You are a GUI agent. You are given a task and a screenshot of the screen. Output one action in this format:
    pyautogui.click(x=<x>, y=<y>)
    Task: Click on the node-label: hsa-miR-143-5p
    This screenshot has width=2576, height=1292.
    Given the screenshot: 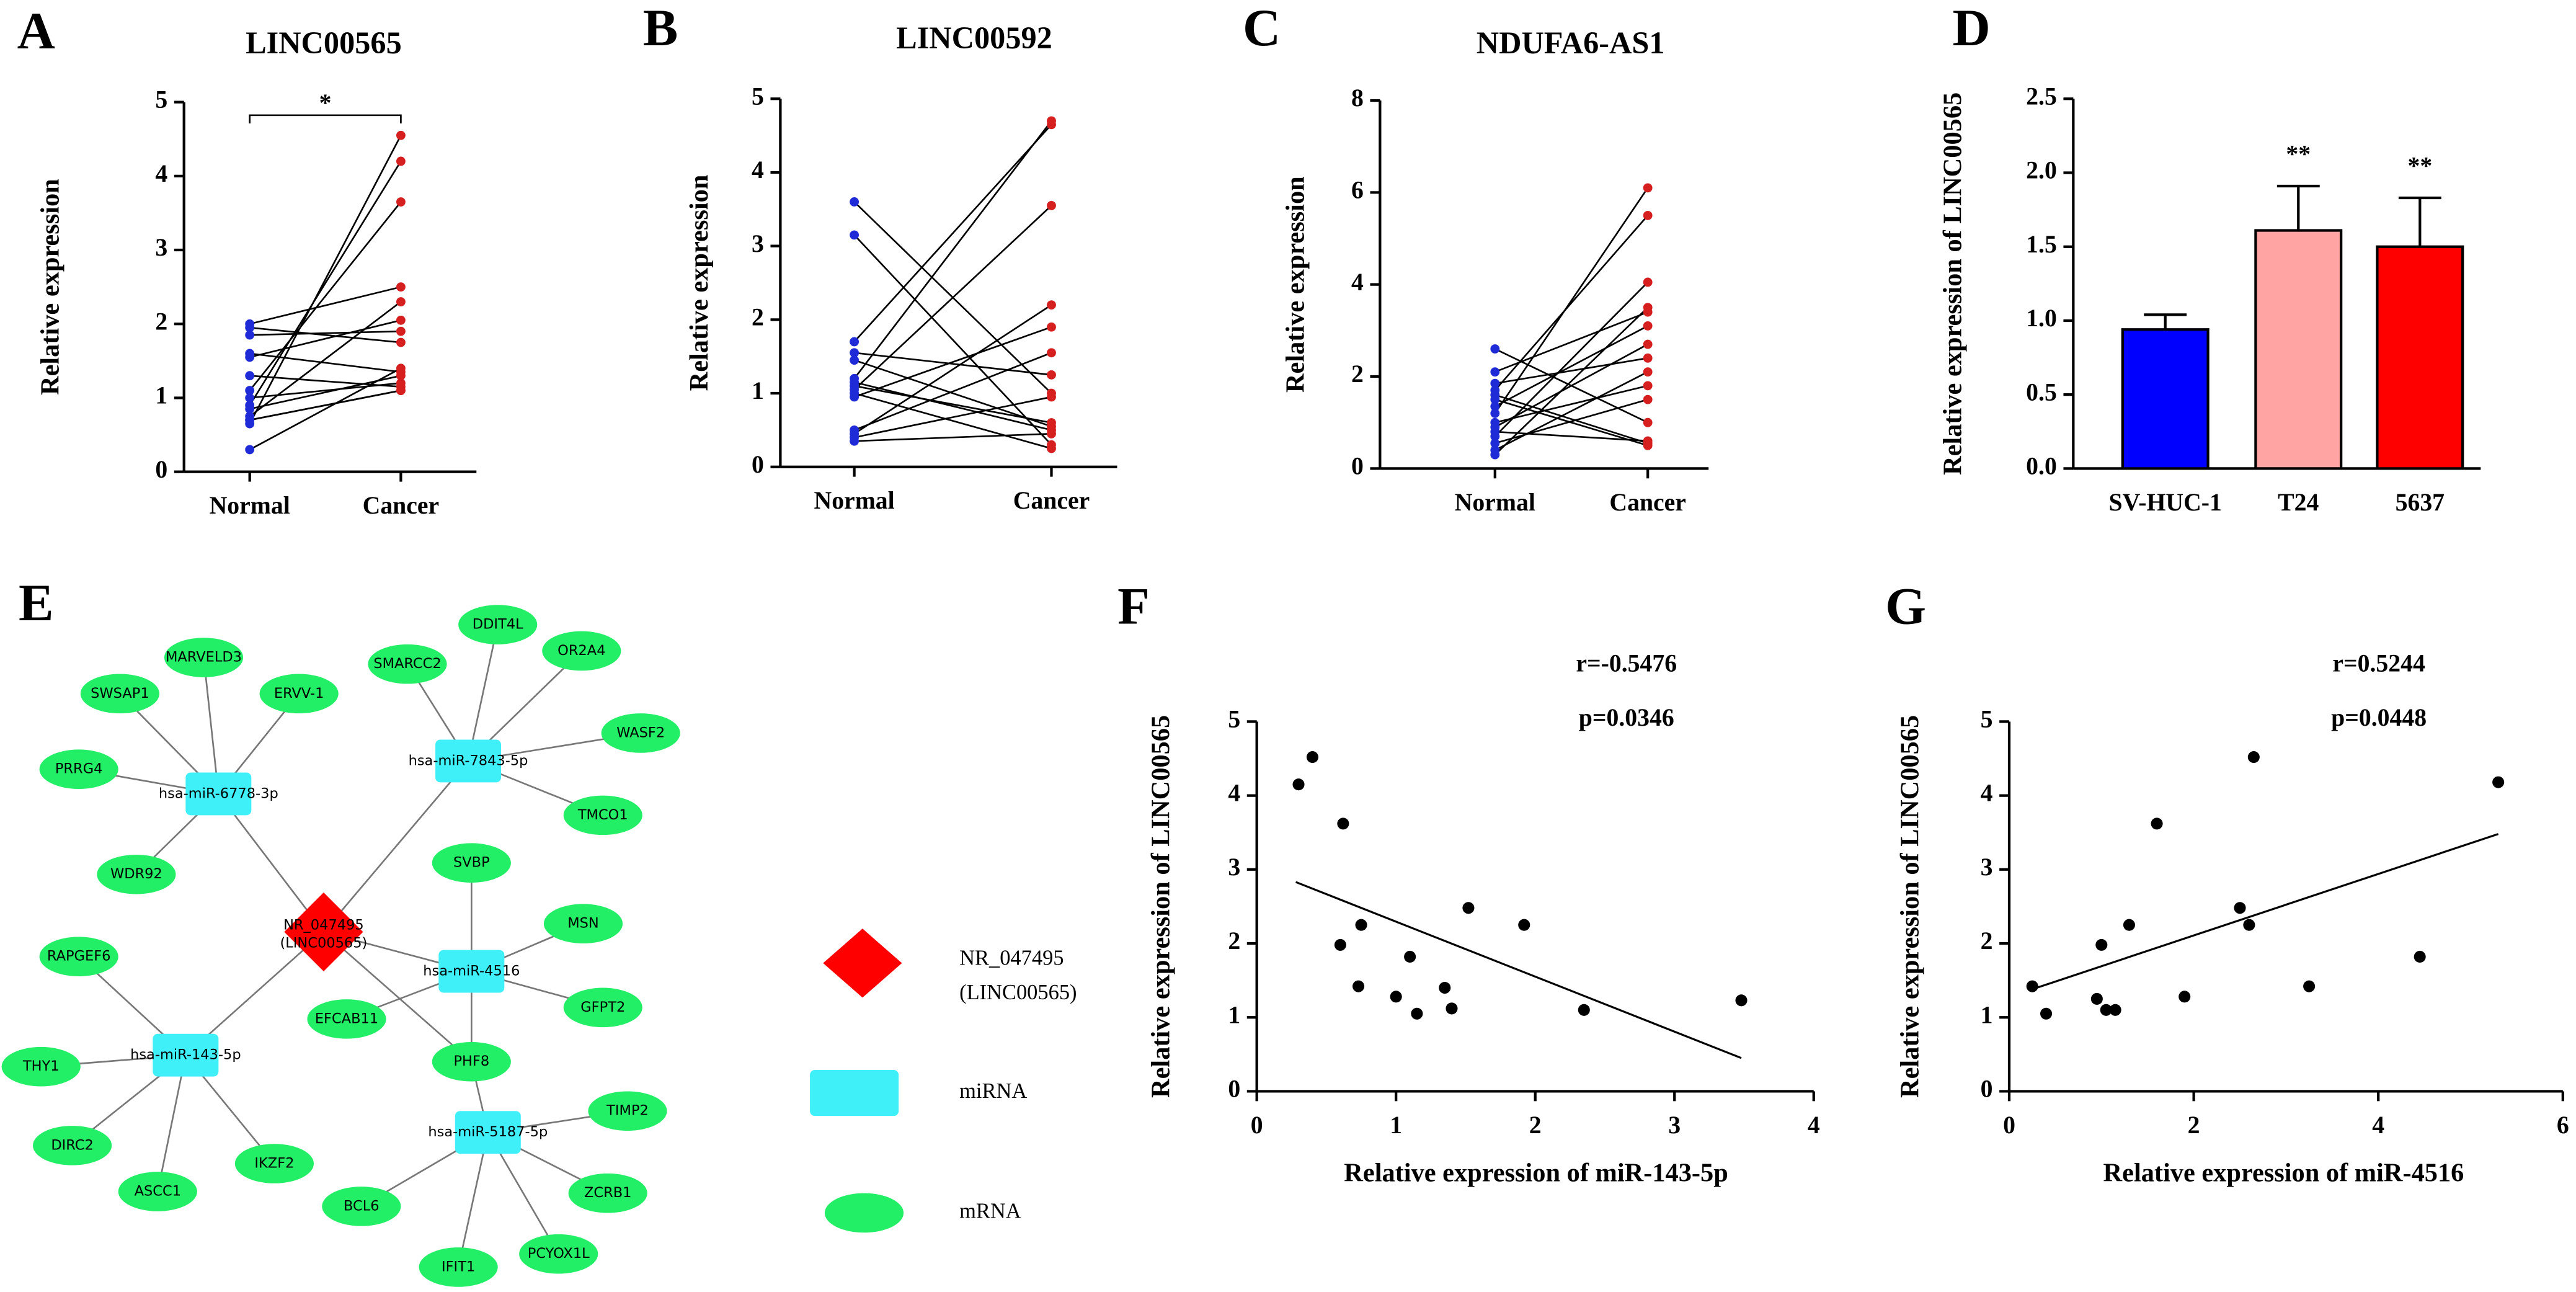 What is the action you would take?
    pyautogui.click(x=185, y=1055)
    